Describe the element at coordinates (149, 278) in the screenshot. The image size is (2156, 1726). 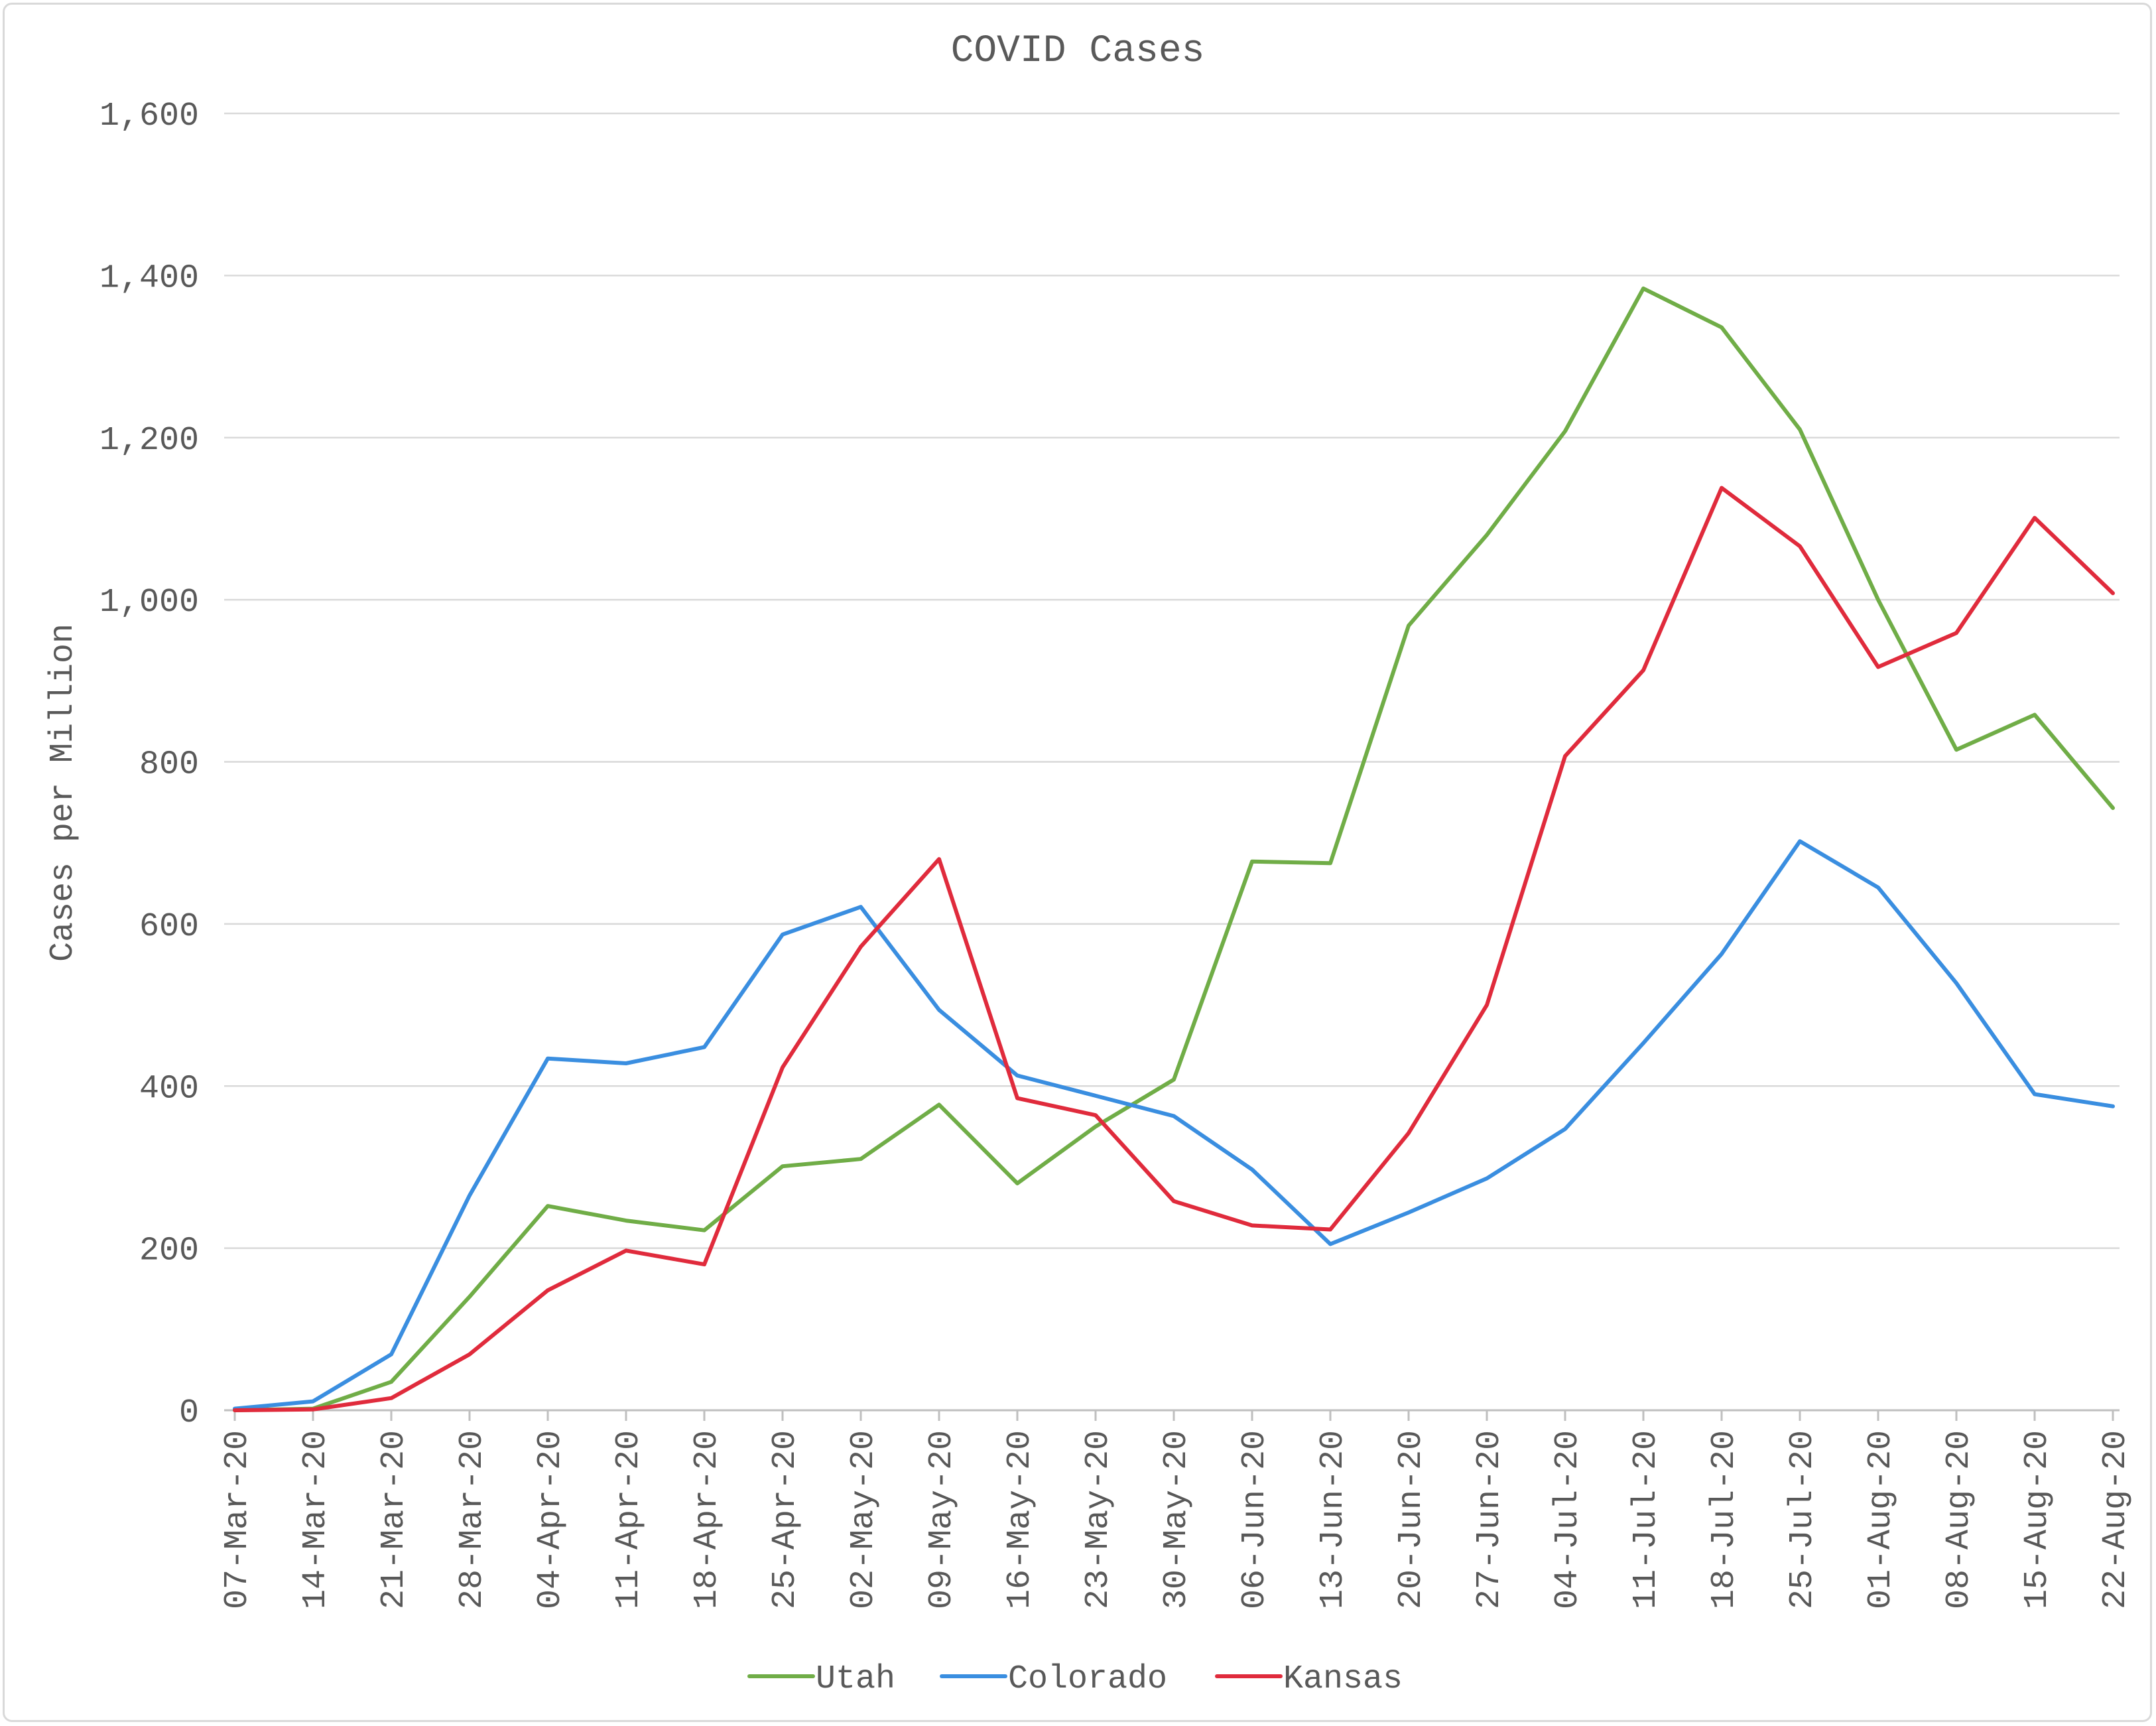
I see `y-tick-label: 1,400` at that location.